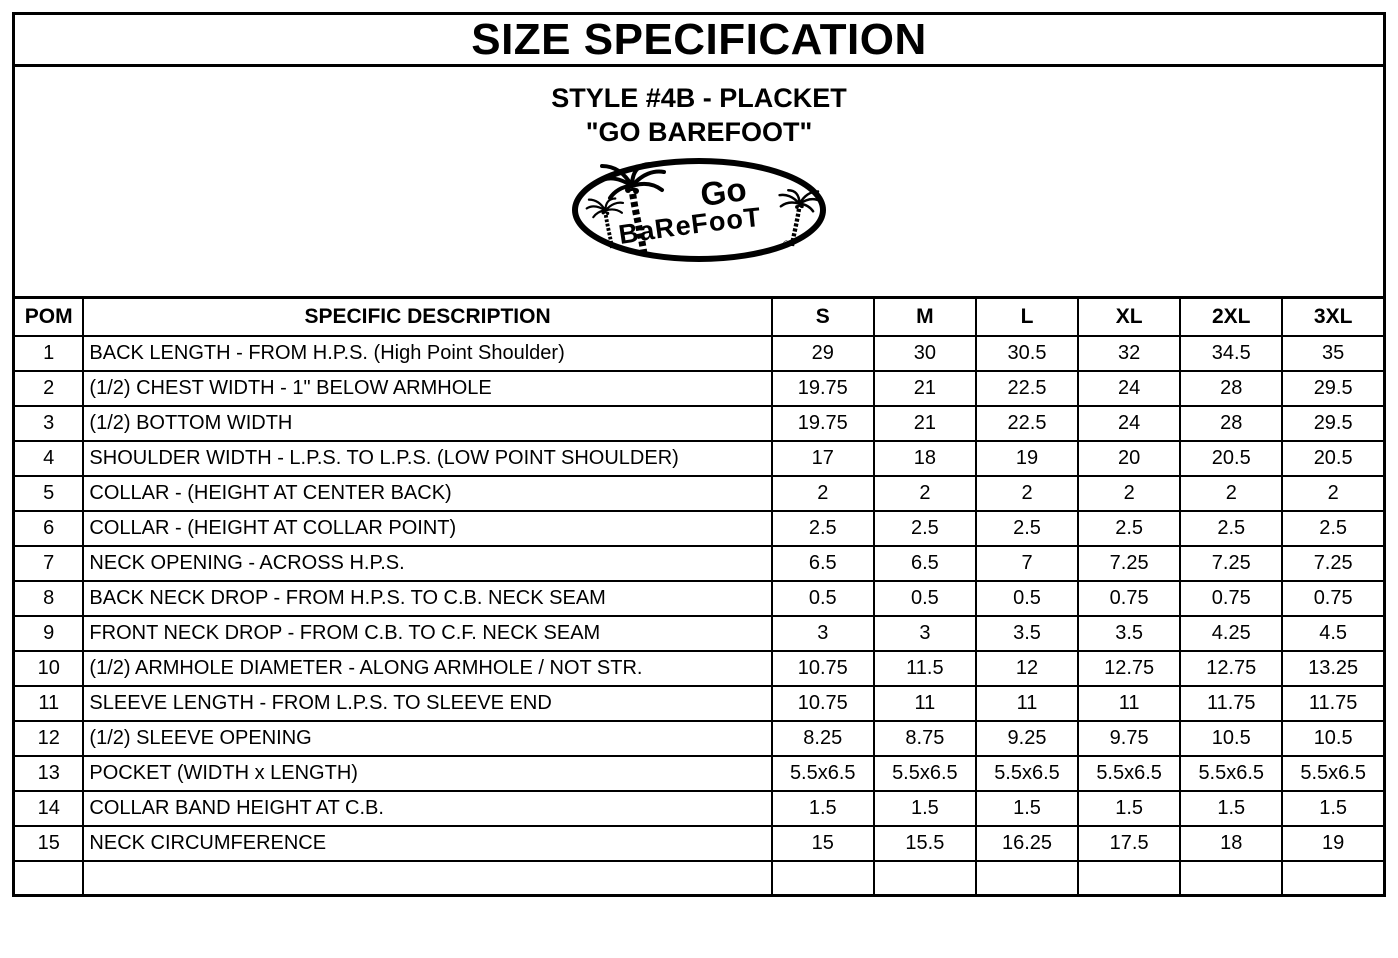  What do you see at coordinates (1027, 563) in the screenshot?
I see `size-value-cell: 7` at bounding box center [1027, 563].